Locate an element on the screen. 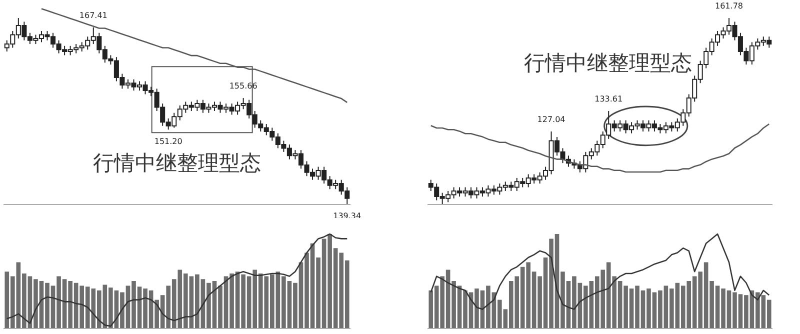 The height and width of the screenshot is (334, 800). text: 133.61 is located at coordinates (608, 99).